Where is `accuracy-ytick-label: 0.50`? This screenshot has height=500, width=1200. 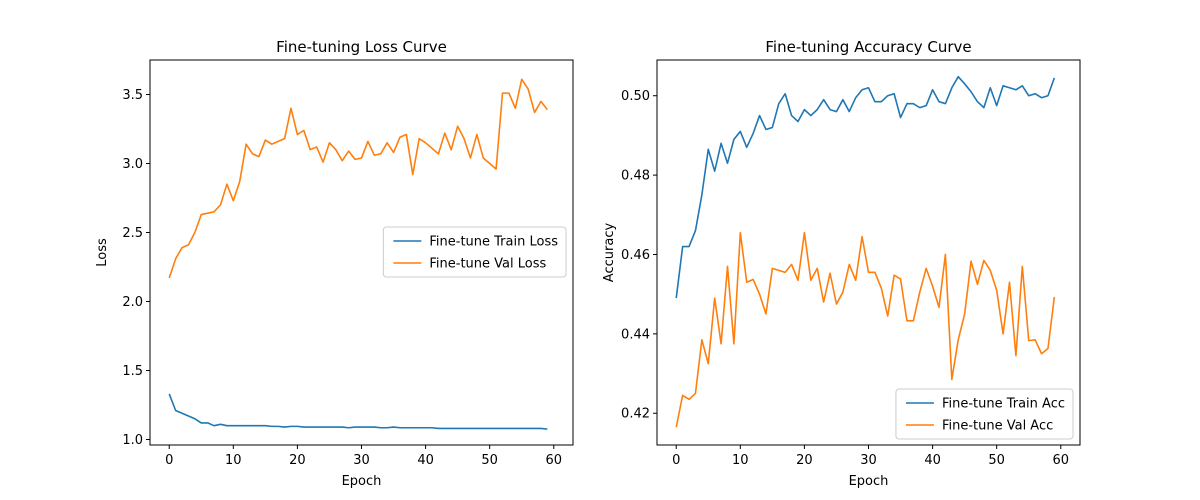 accuracy-ytick-label: 0.50 is located at coordinates (635, 96).